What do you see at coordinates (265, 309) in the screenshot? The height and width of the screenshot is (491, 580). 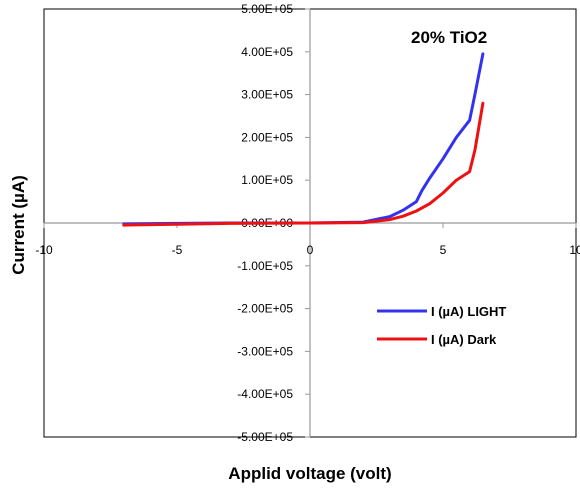 I see `y-tick-label: -2.00E+05` at bounding box center [265, 309].